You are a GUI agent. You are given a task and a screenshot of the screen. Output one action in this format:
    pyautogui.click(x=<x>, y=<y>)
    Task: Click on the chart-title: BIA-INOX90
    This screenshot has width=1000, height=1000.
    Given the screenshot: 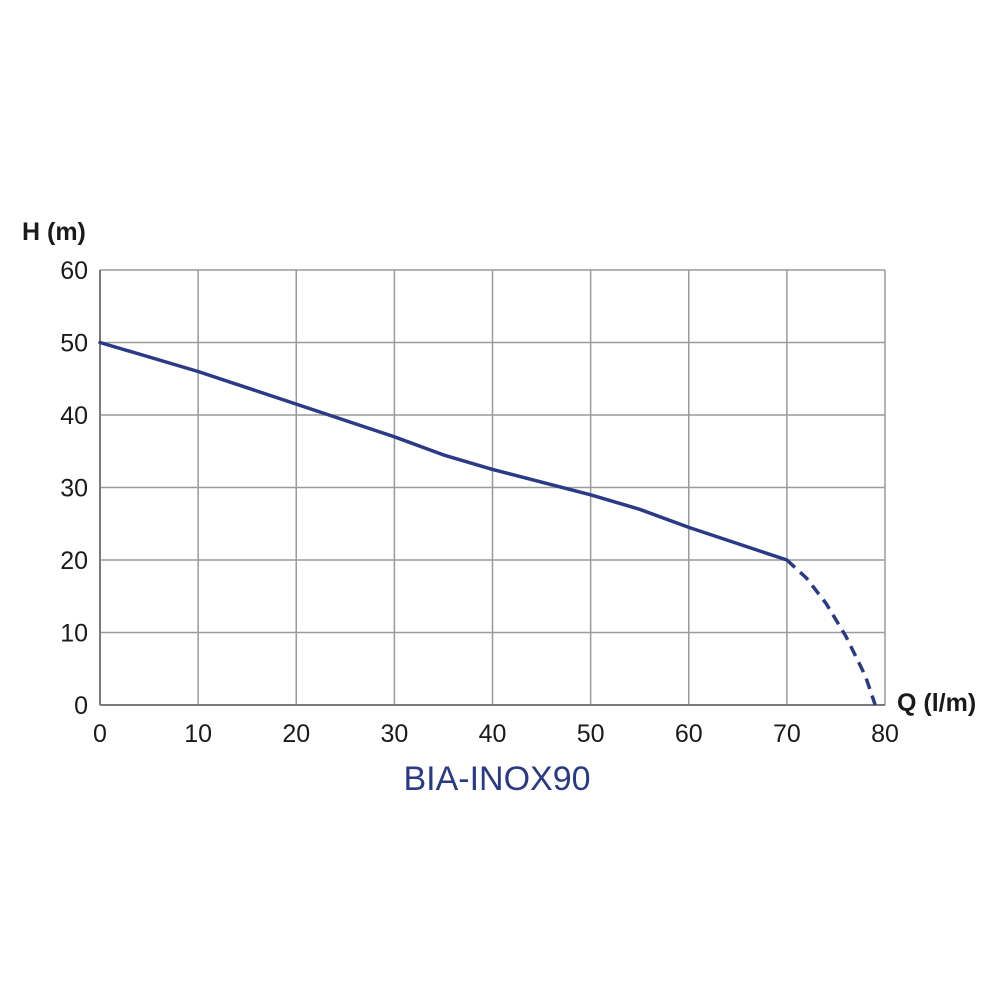 What is the action you would take?
    pyautogui.click(x=496, y=779)
    